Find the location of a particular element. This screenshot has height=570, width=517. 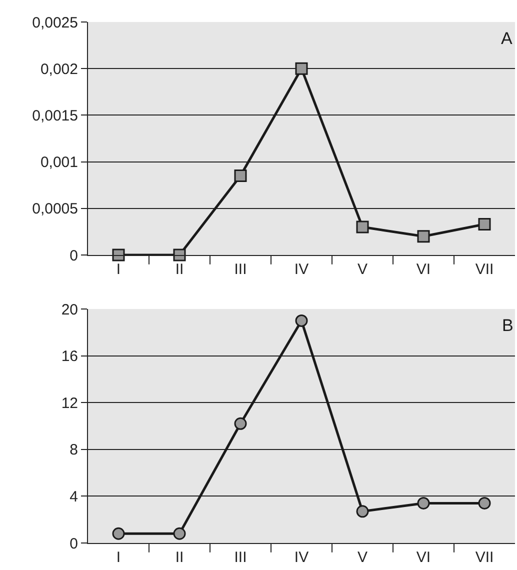

y-tick-label: 0,0025 is located at coordinates (55, 23).